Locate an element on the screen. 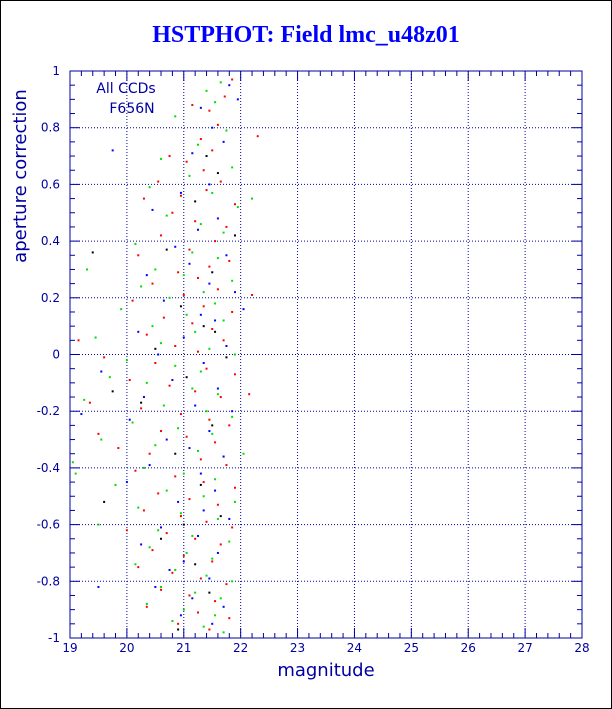  x-tick-label: 20 is located at coordinates (126, 648).